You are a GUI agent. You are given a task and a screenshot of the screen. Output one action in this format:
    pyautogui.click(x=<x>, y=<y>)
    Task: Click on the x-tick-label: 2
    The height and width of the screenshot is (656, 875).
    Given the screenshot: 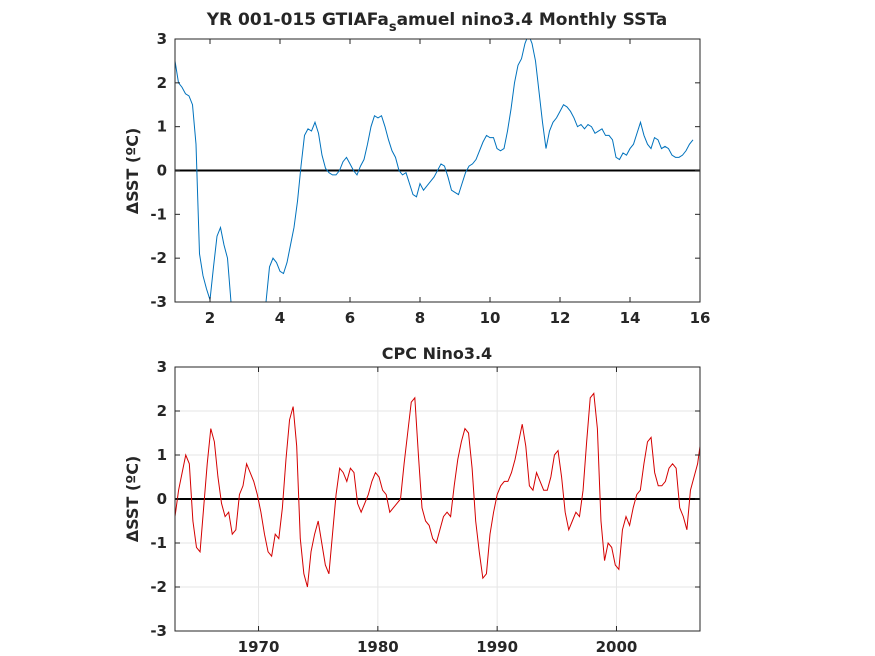 What is the action you would take?
    pyautogui.click(x=210, y=318)
    